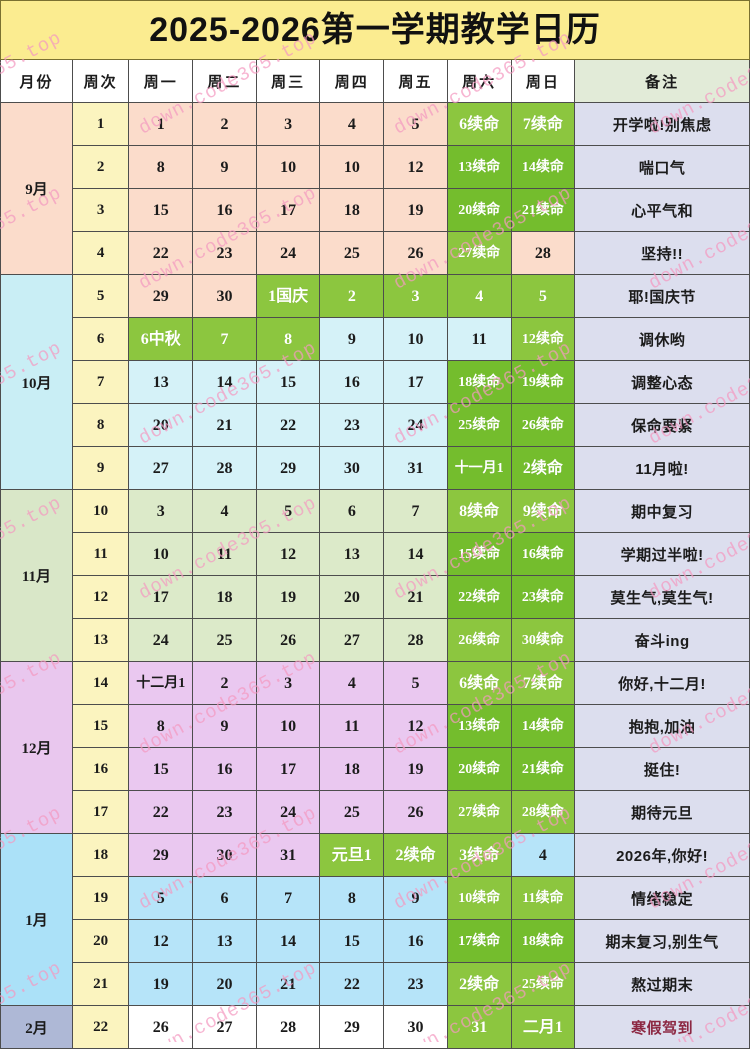 This screenshot has width=750, height=1049. Describe the element at coordinates (161, 855) in the screenshot. I see `calendar-day-cell: 29` at that location.